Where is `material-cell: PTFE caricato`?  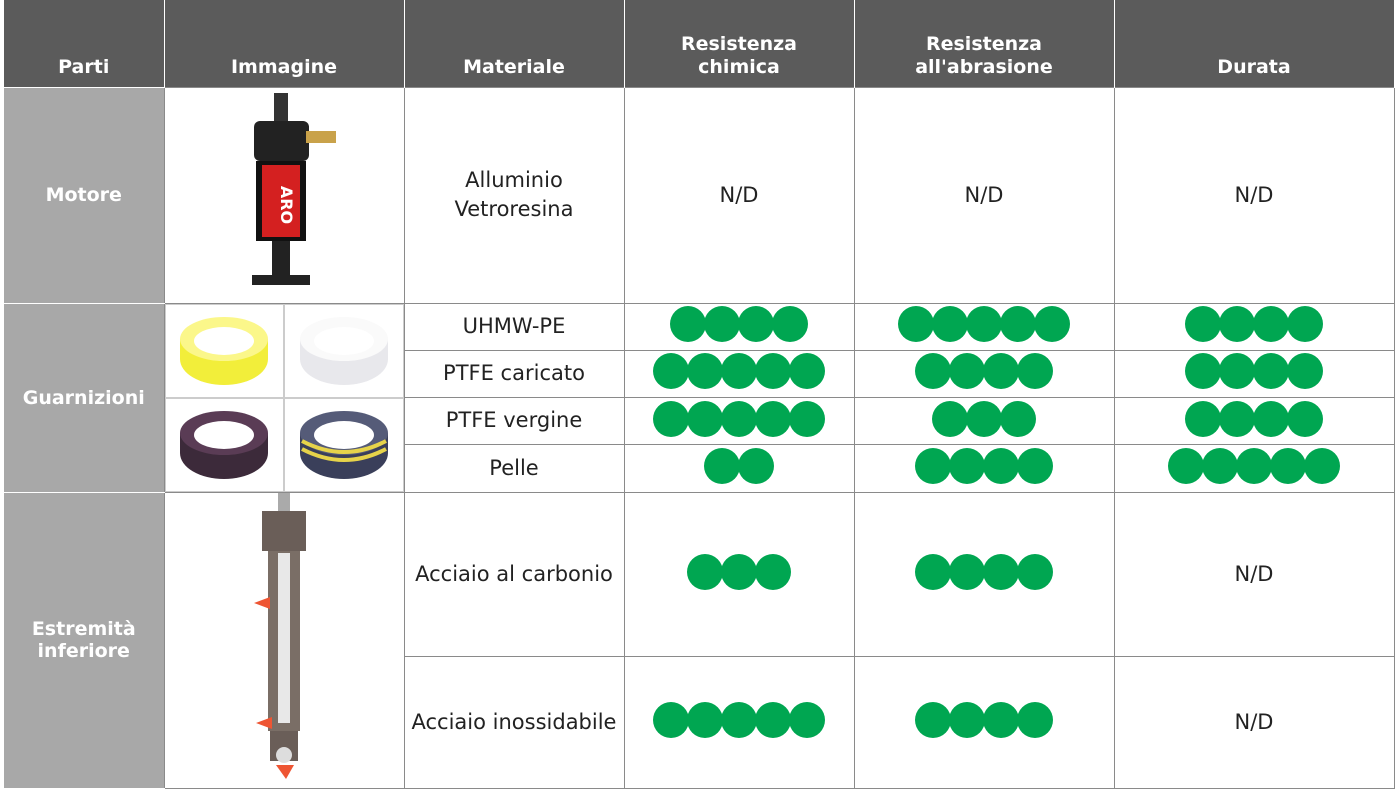 material-cell: PTFE caricato is located at coordinates (514, 374).